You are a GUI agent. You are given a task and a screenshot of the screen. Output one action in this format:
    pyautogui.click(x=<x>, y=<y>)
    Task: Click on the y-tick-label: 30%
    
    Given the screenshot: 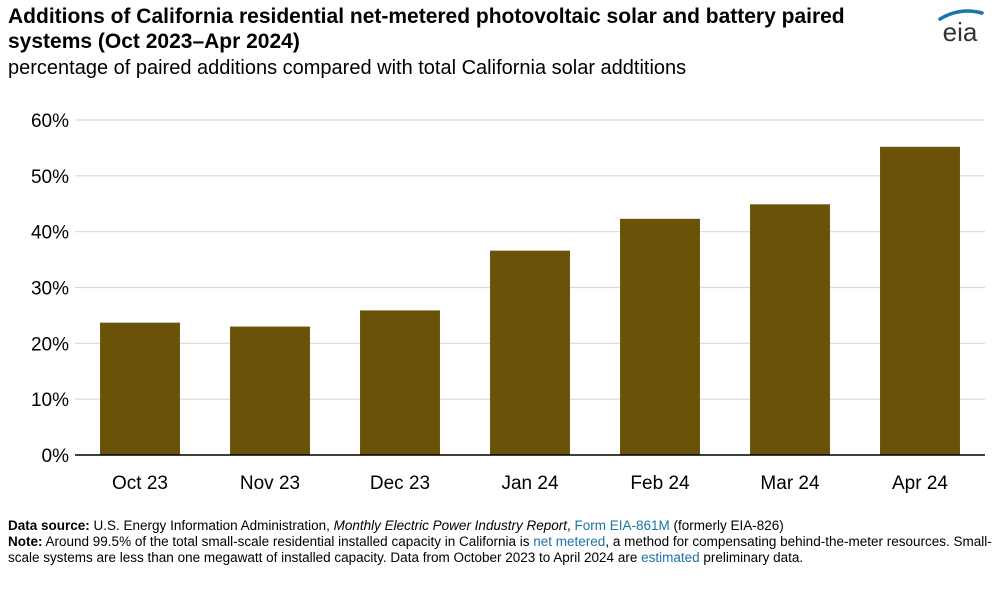 What is the action you would take?
    pyautogui.click(x=50, y=289)
    